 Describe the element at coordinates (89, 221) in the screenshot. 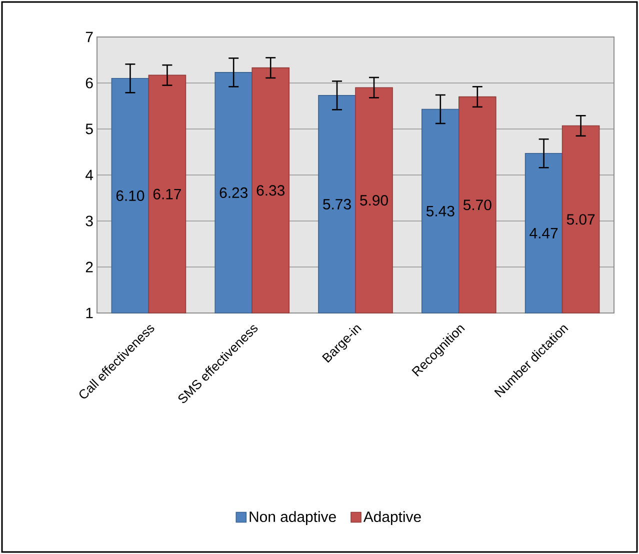

I see `y-tick-label: 3` at that location.